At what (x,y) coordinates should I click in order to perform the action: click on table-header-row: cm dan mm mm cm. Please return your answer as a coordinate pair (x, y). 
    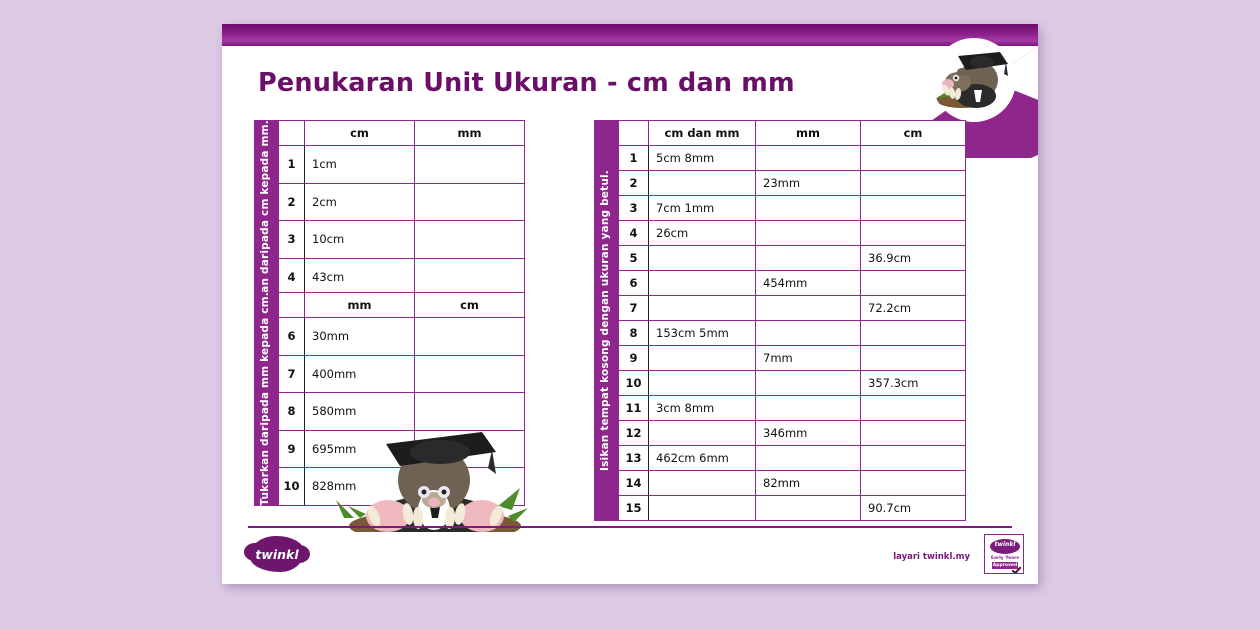
    Looking at the image, I should click on (792, 133).